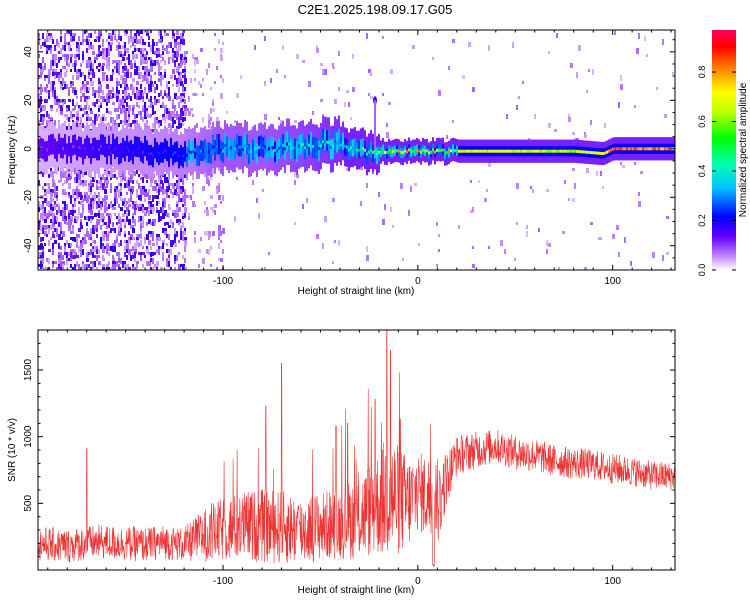 The image size is (750, 600). Describe the element at coordinates (356, 291) in the screenshot. I see `spectrogram-x-label: Height of straight line (km)` at that location.